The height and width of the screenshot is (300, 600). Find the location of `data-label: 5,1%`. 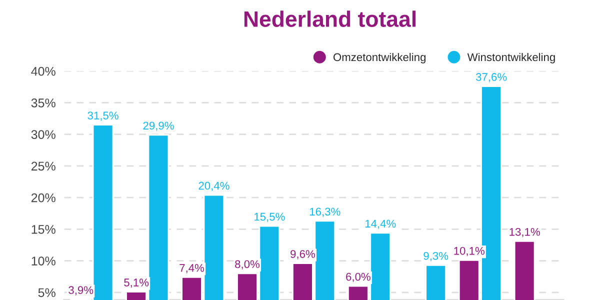

data-label: 5,1% is located at coordinates (136, 283).